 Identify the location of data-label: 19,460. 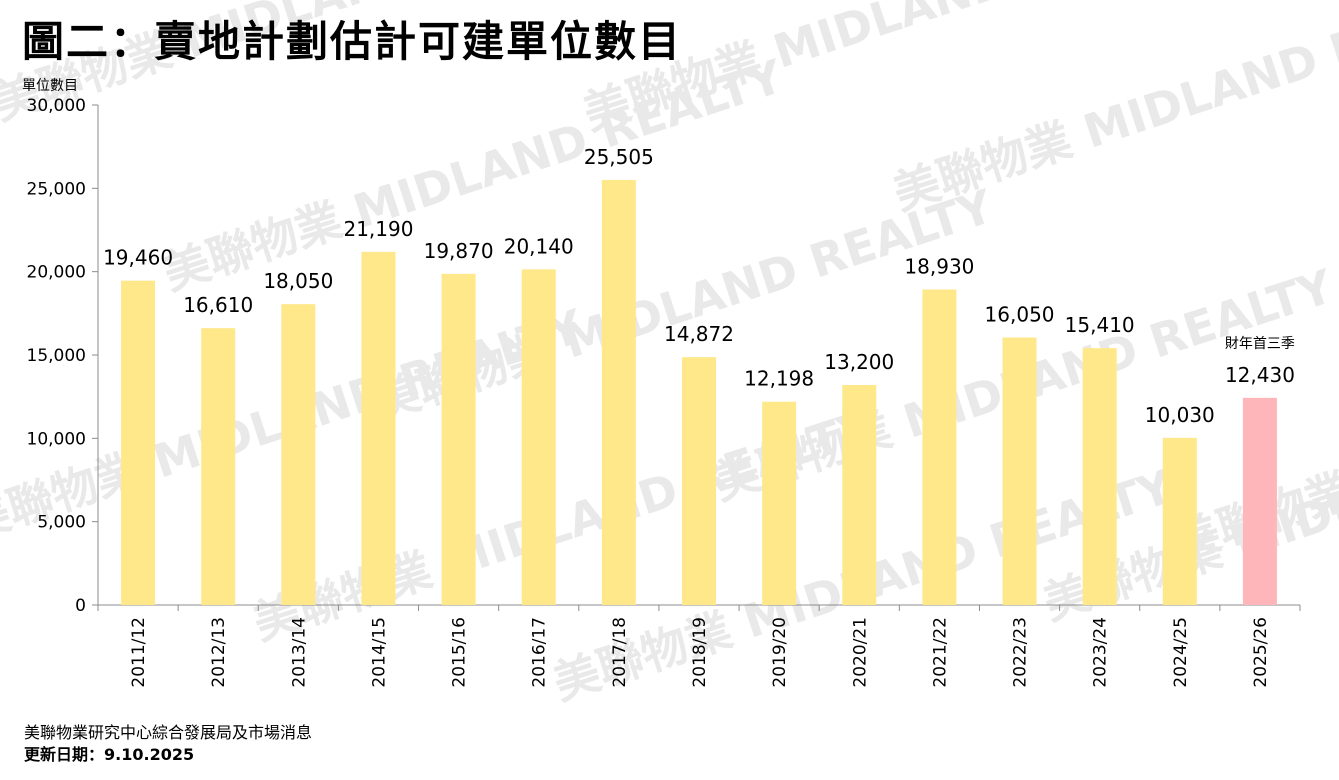
(138, 258).